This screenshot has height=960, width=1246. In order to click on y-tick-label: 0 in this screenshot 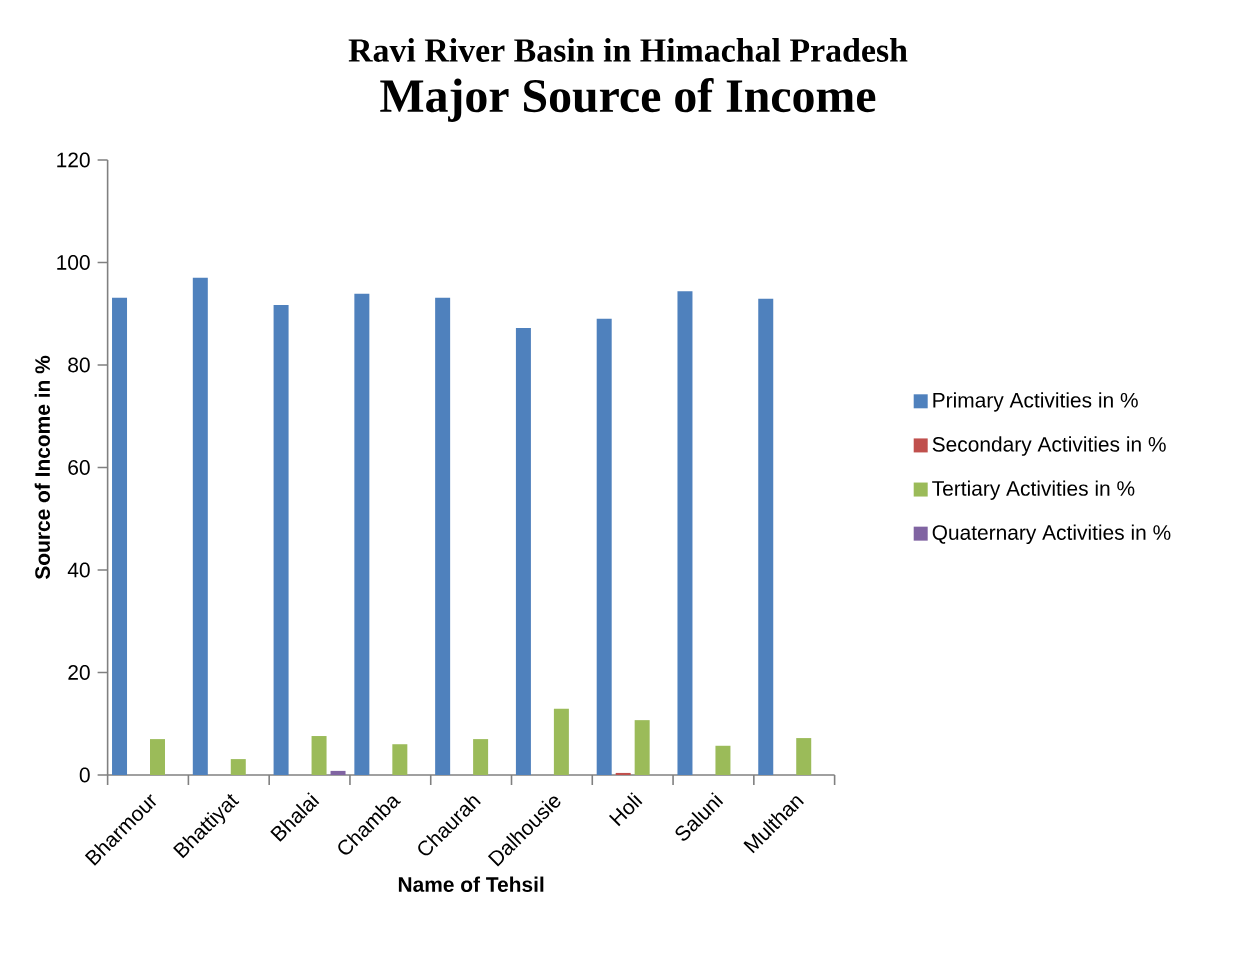, I will do `click(84, 775)`.